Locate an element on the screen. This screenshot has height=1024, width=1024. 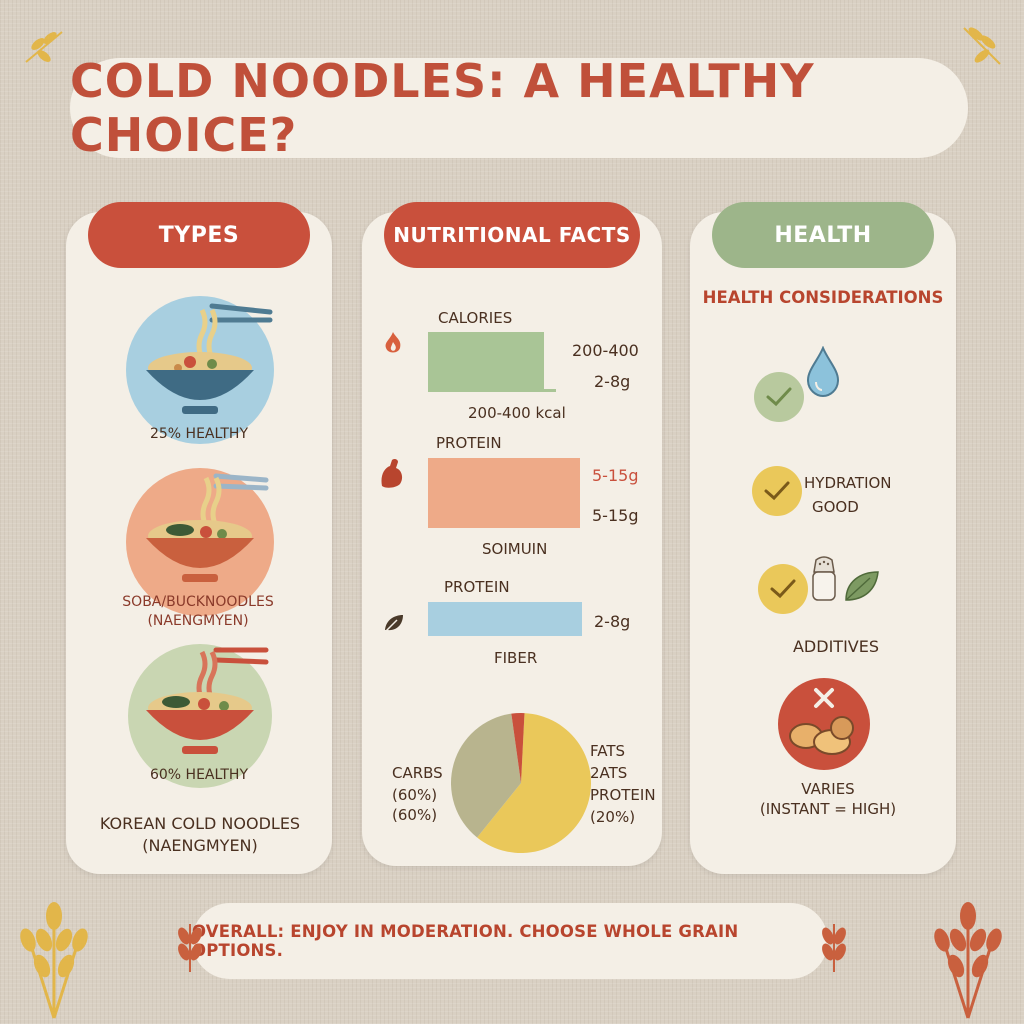
varies-label-1: VARIES is located at coordinates (828, 789).